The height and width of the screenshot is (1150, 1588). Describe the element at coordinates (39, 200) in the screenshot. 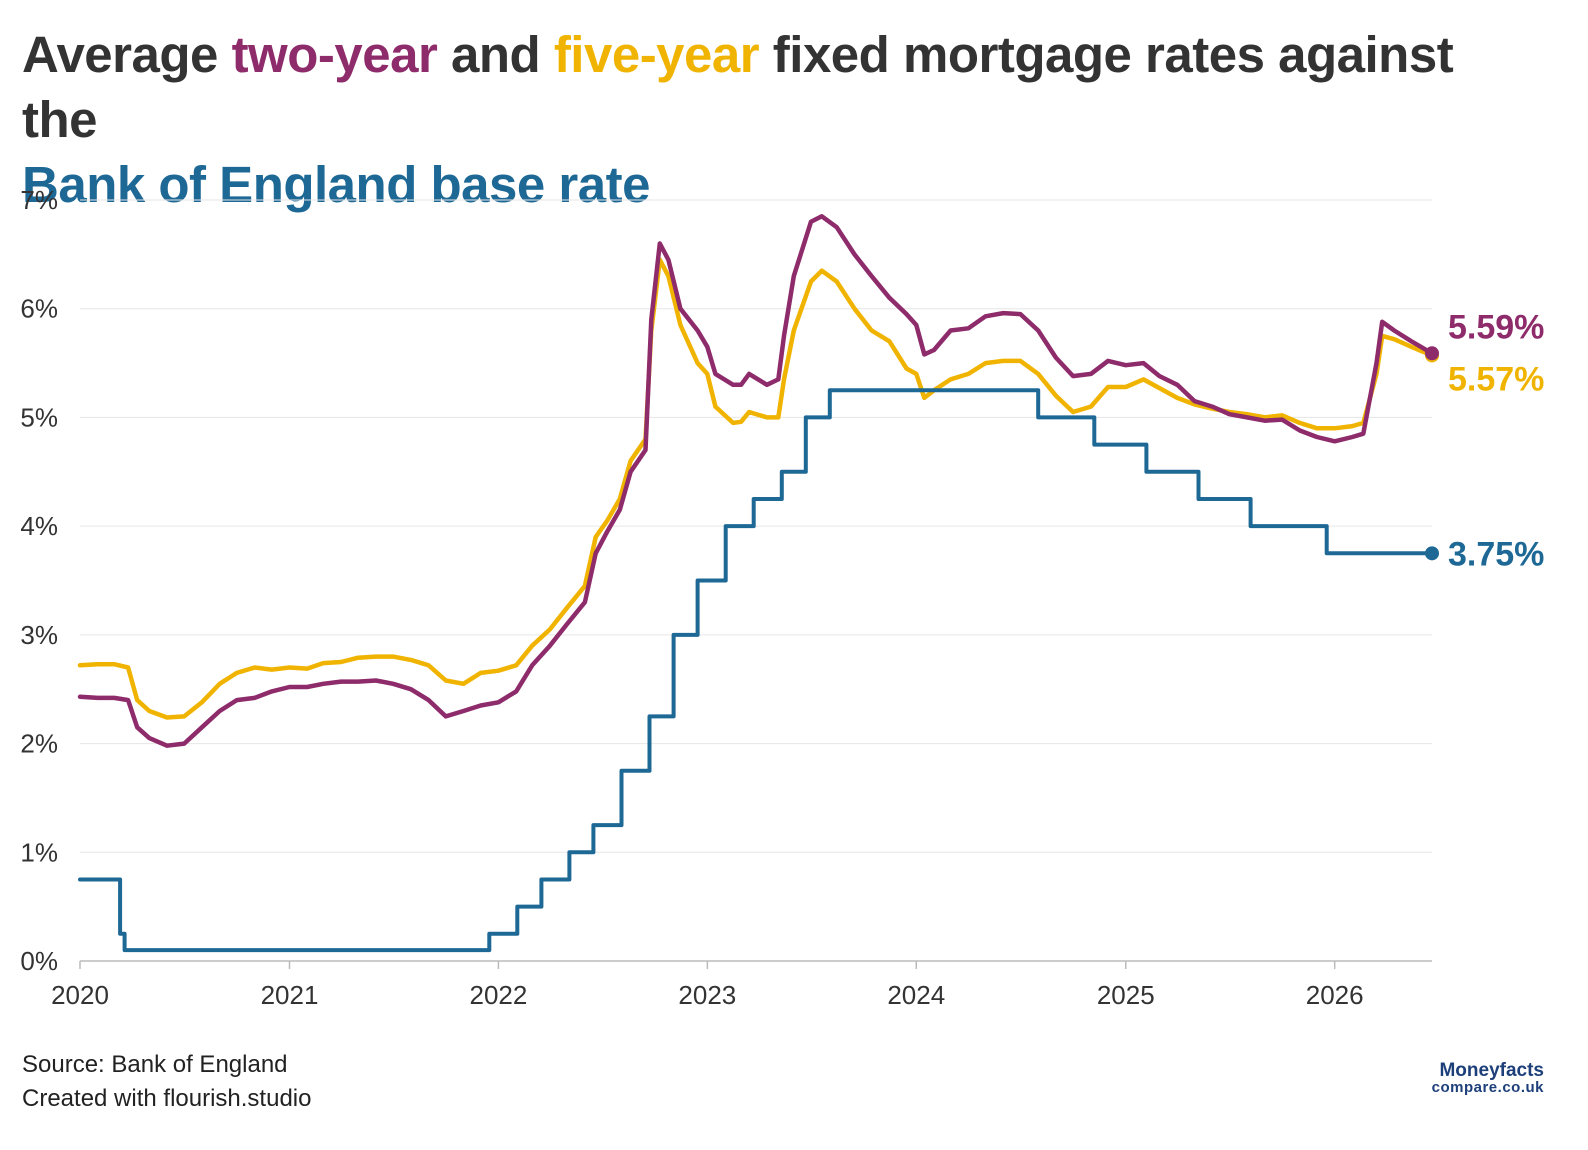

I see `y-tick-label: 7%` at that location.